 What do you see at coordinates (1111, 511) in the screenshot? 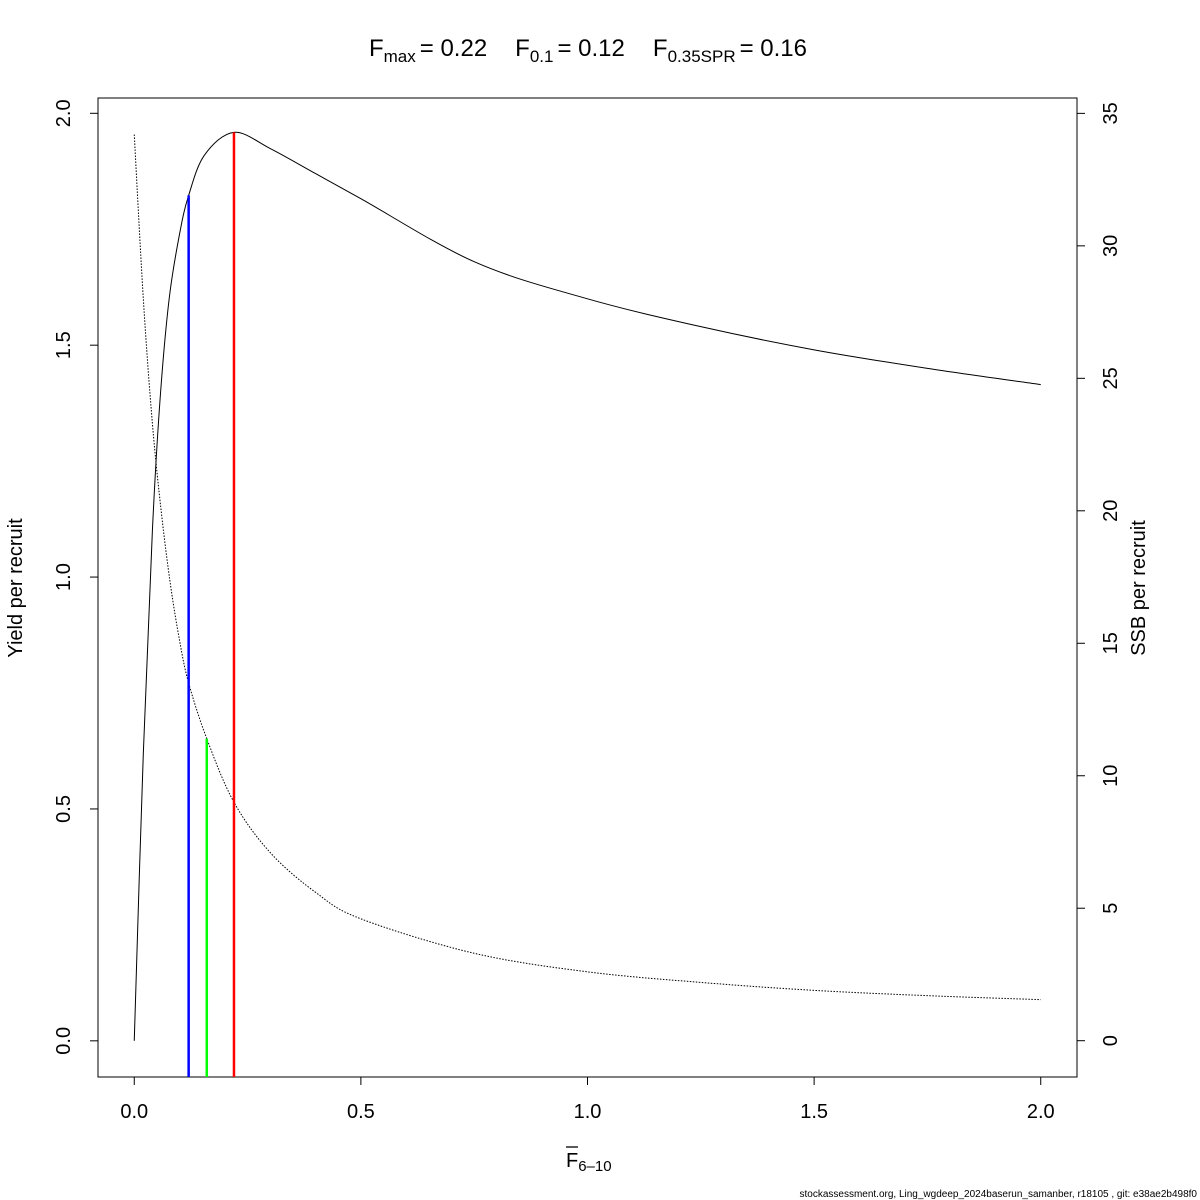
I see `y2-tick-label: 20` at bounding box center [1111, 511].